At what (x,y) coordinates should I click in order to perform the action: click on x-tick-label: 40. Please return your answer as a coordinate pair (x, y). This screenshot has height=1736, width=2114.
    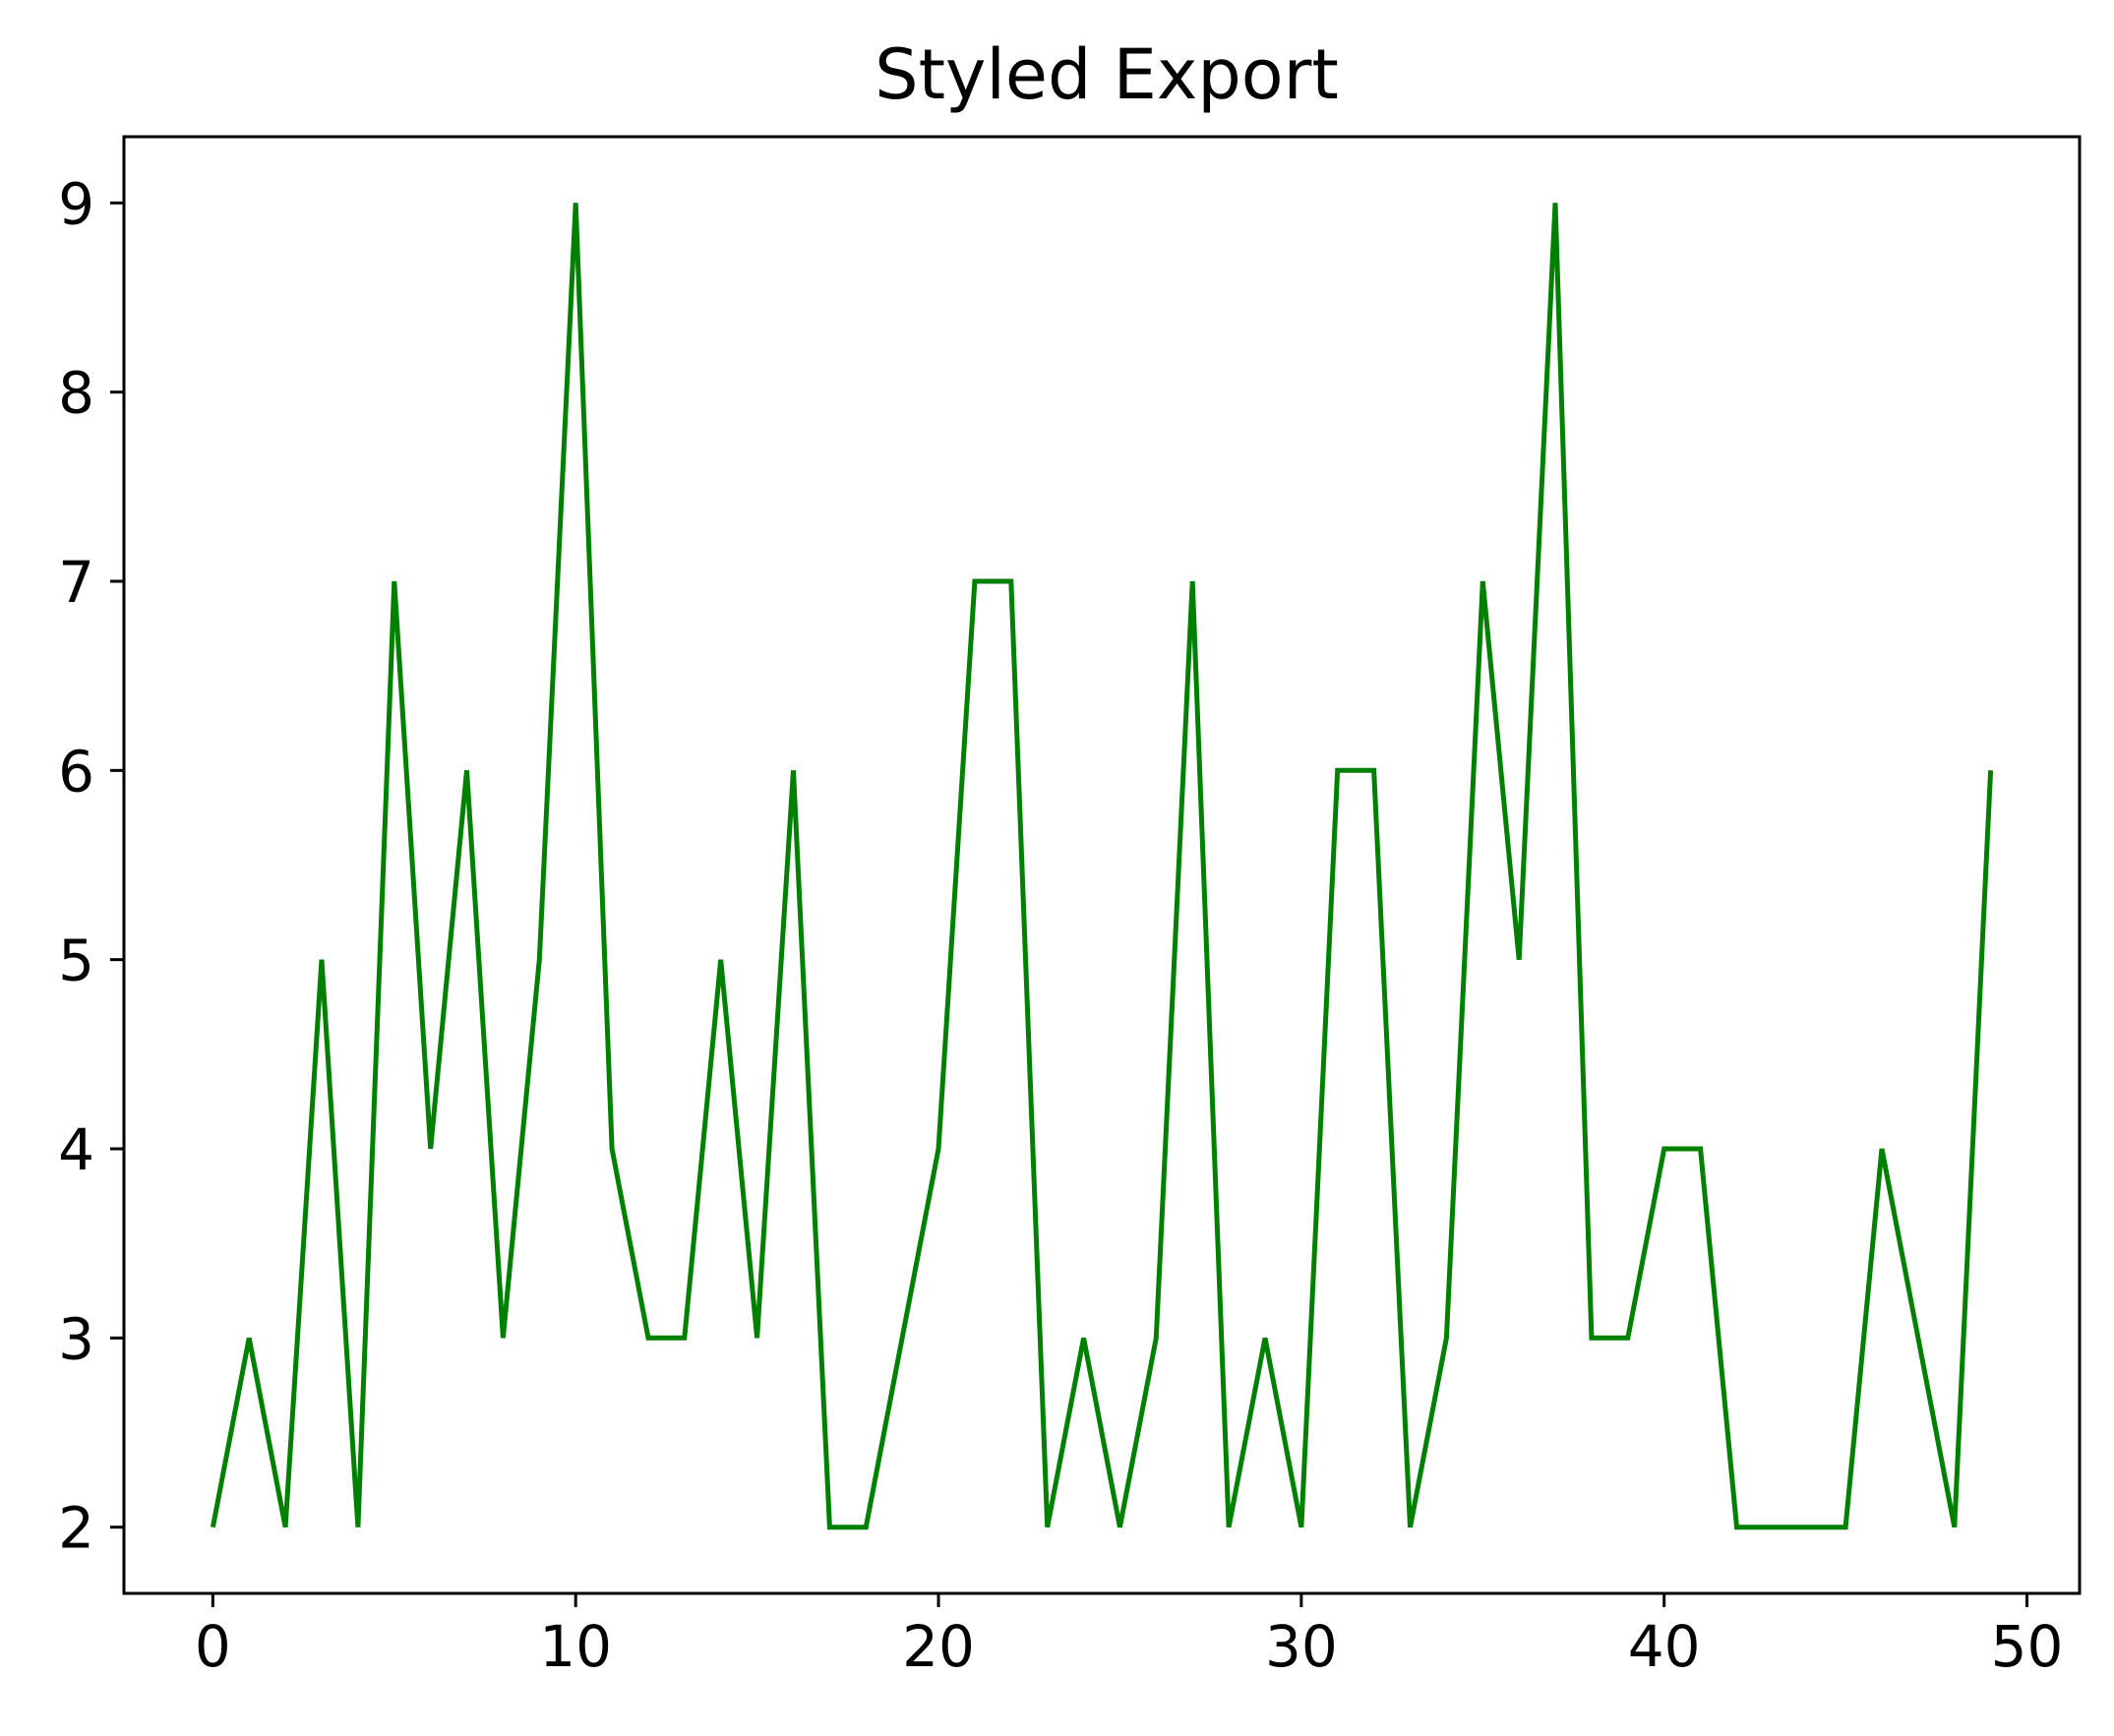
    Looking at the image, I should click on (1664, 1646).